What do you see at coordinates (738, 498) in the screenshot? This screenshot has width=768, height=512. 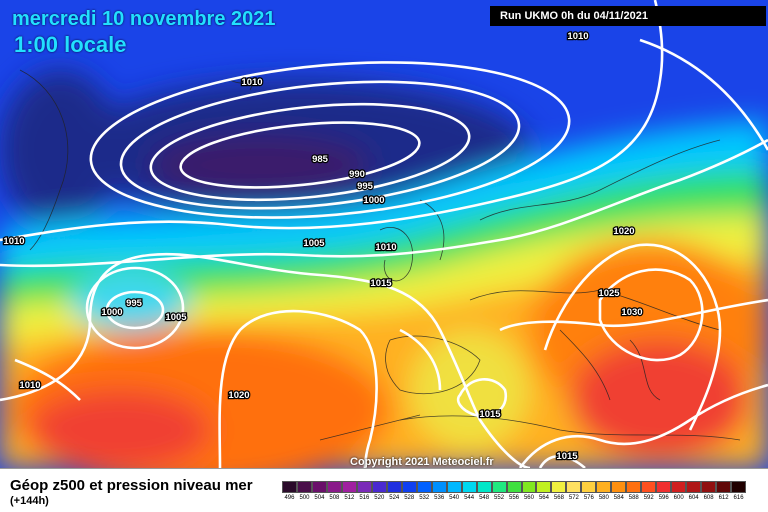 I see `scale-label: 616` at bounding box center [738, 498].